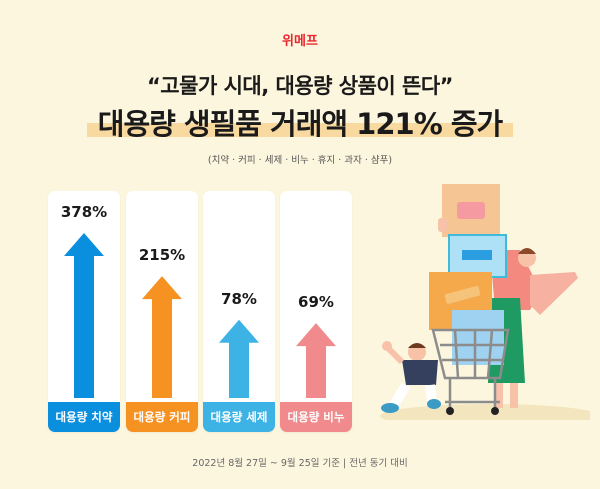 The image size is (600, 489). Describe the element at coordinates (300, 463) in the screenshot. I see `footnote: 2022년 8월 27일 ~ 9월 25일 기준 | 전년 동기 대비` at that location.